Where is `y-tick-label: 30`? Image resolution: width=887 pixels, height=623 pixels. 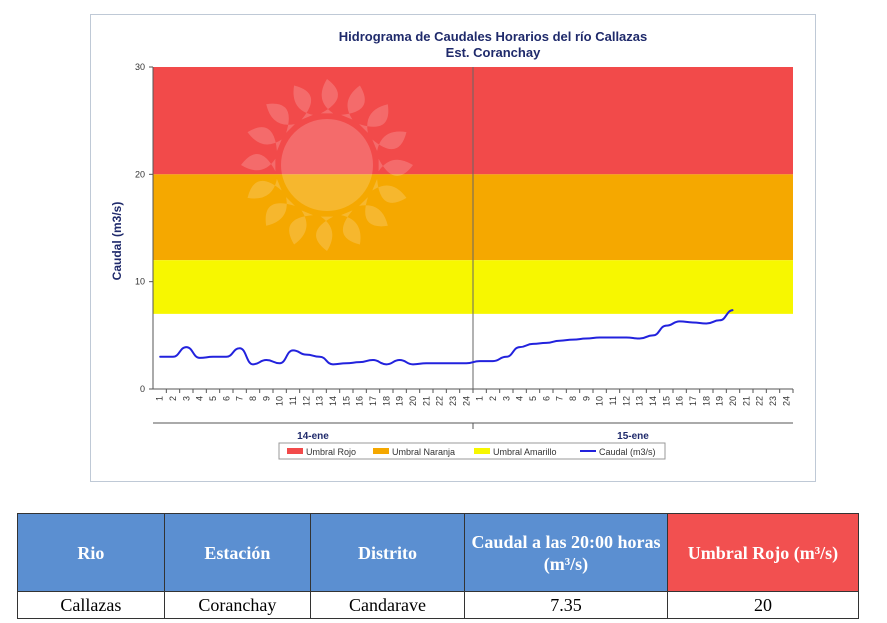 y-tick-label: 30 is located at coordinates (140, 67).